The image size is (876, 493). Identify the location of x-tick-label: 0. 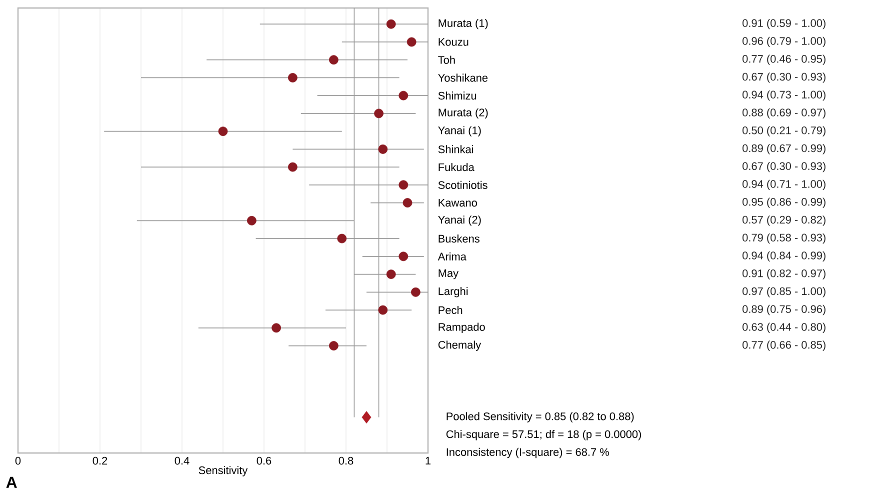
(18, 460).